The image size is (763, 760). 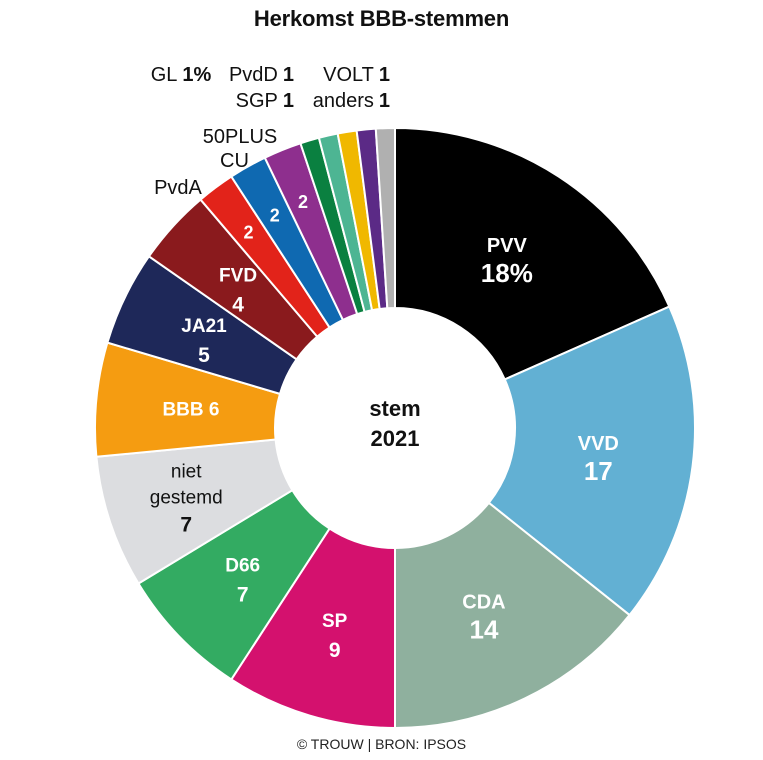 I want to click on inside-value-50plus: 2, so click(x=303, y=202).